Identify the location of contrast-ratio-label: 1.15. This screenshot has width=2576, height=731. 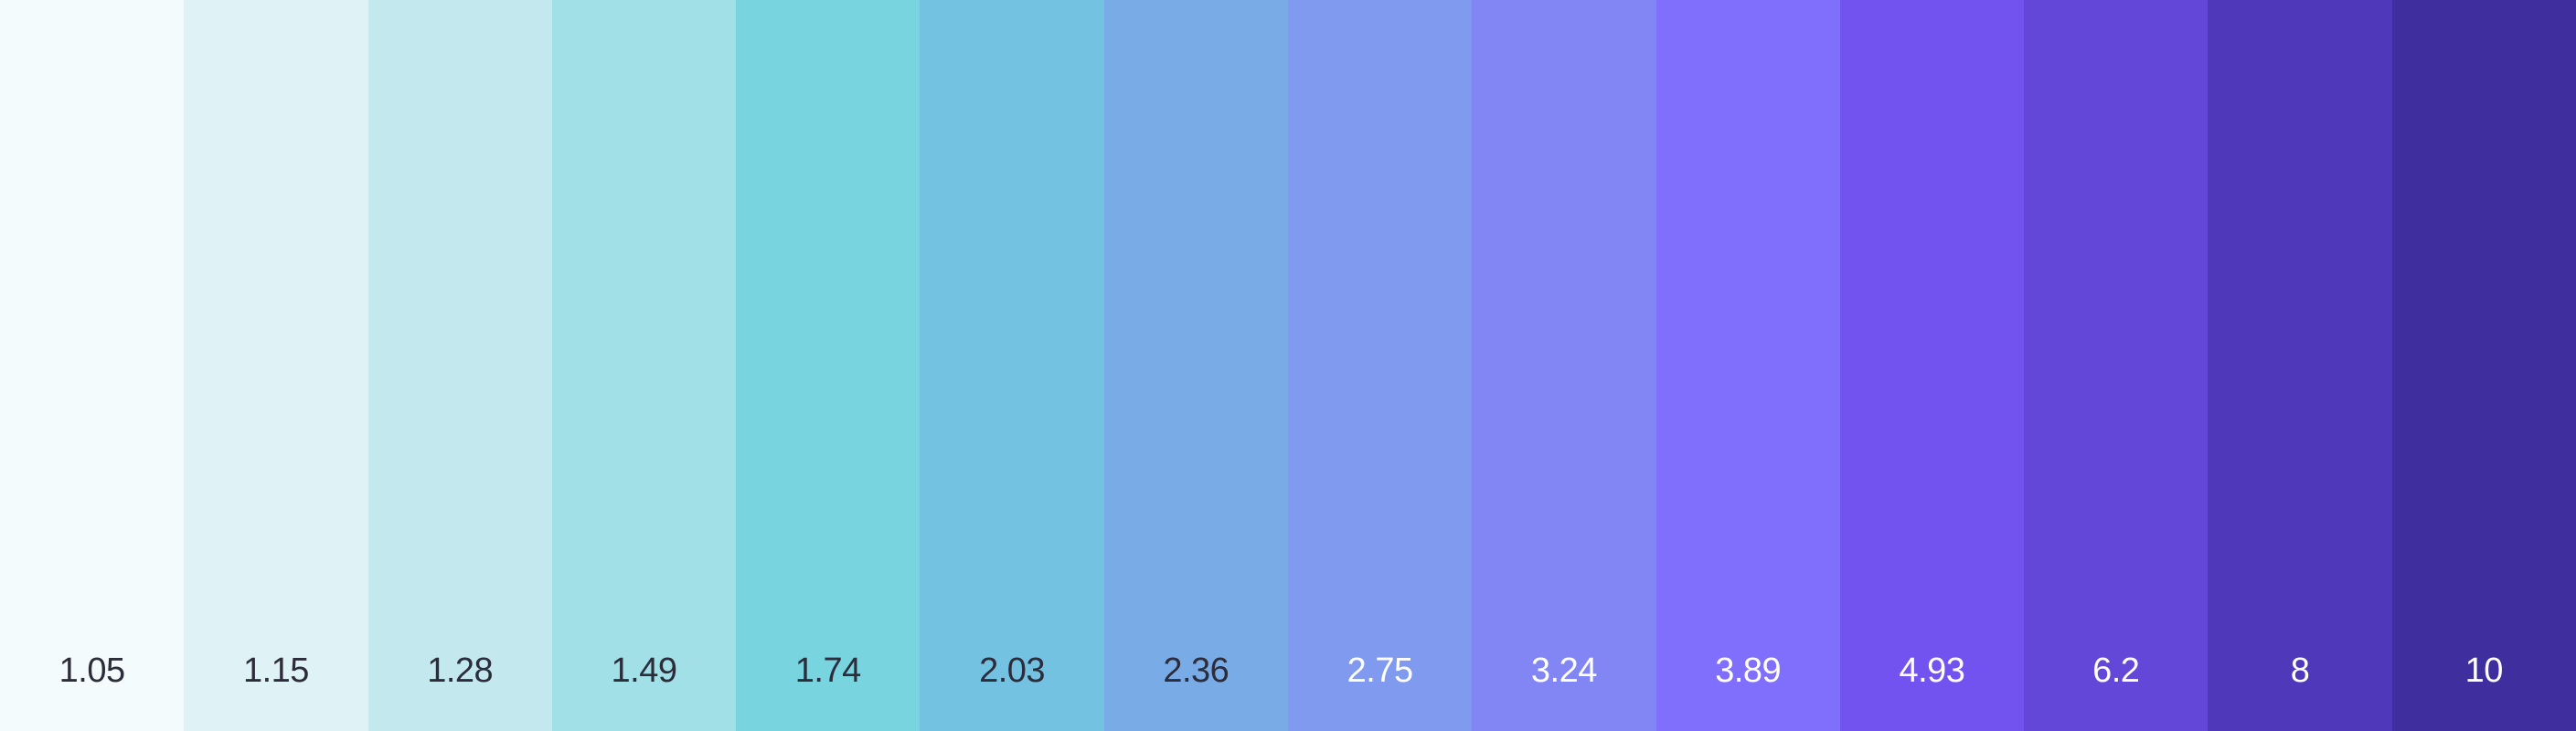
(275, 671).